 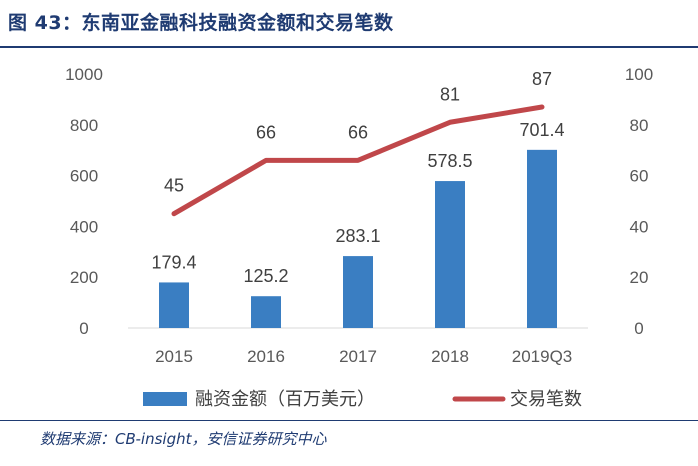 I want to click on left-axis-tick-label: 200, so click(x=84, y=277).